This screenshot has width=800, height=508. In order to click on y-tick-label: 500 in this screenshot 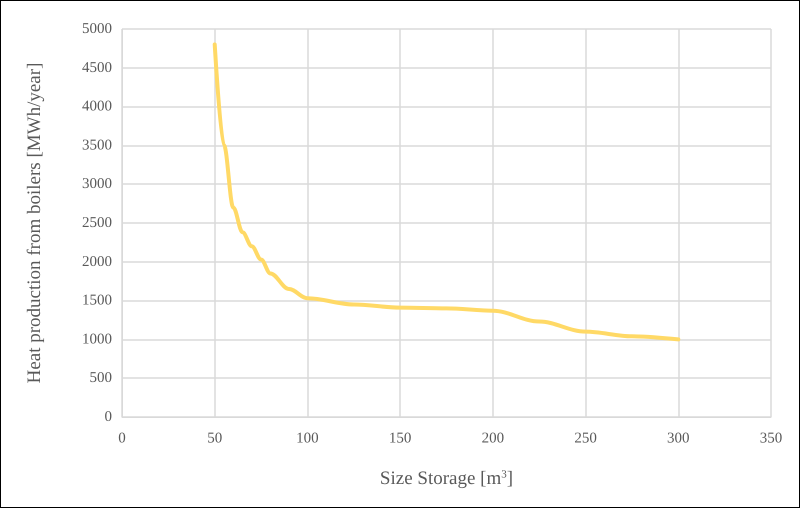, I will do `click(101, 378)`.